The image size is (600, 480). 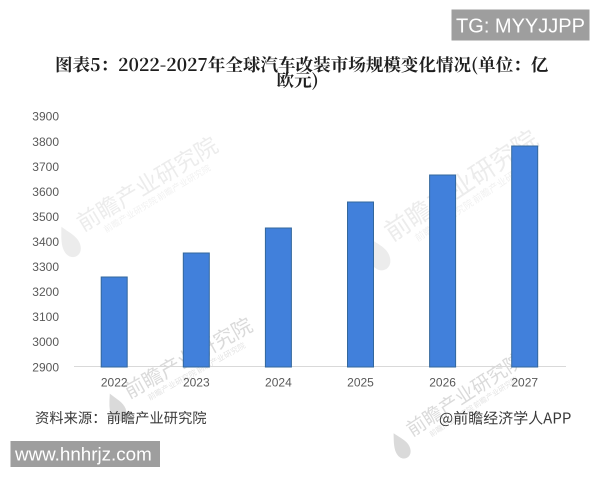 I want to click on svg-text: TG: MYYJJPP, so click(x=520, y=26).